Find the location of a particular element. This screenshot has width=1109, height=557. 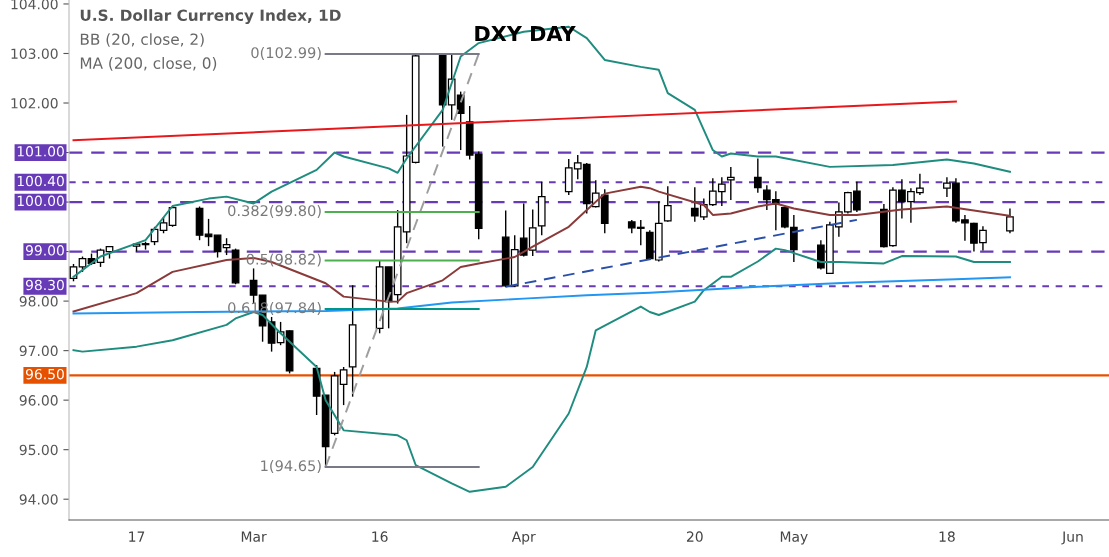

ref-line-label: 101.00 is located at coordinates (40, 151).